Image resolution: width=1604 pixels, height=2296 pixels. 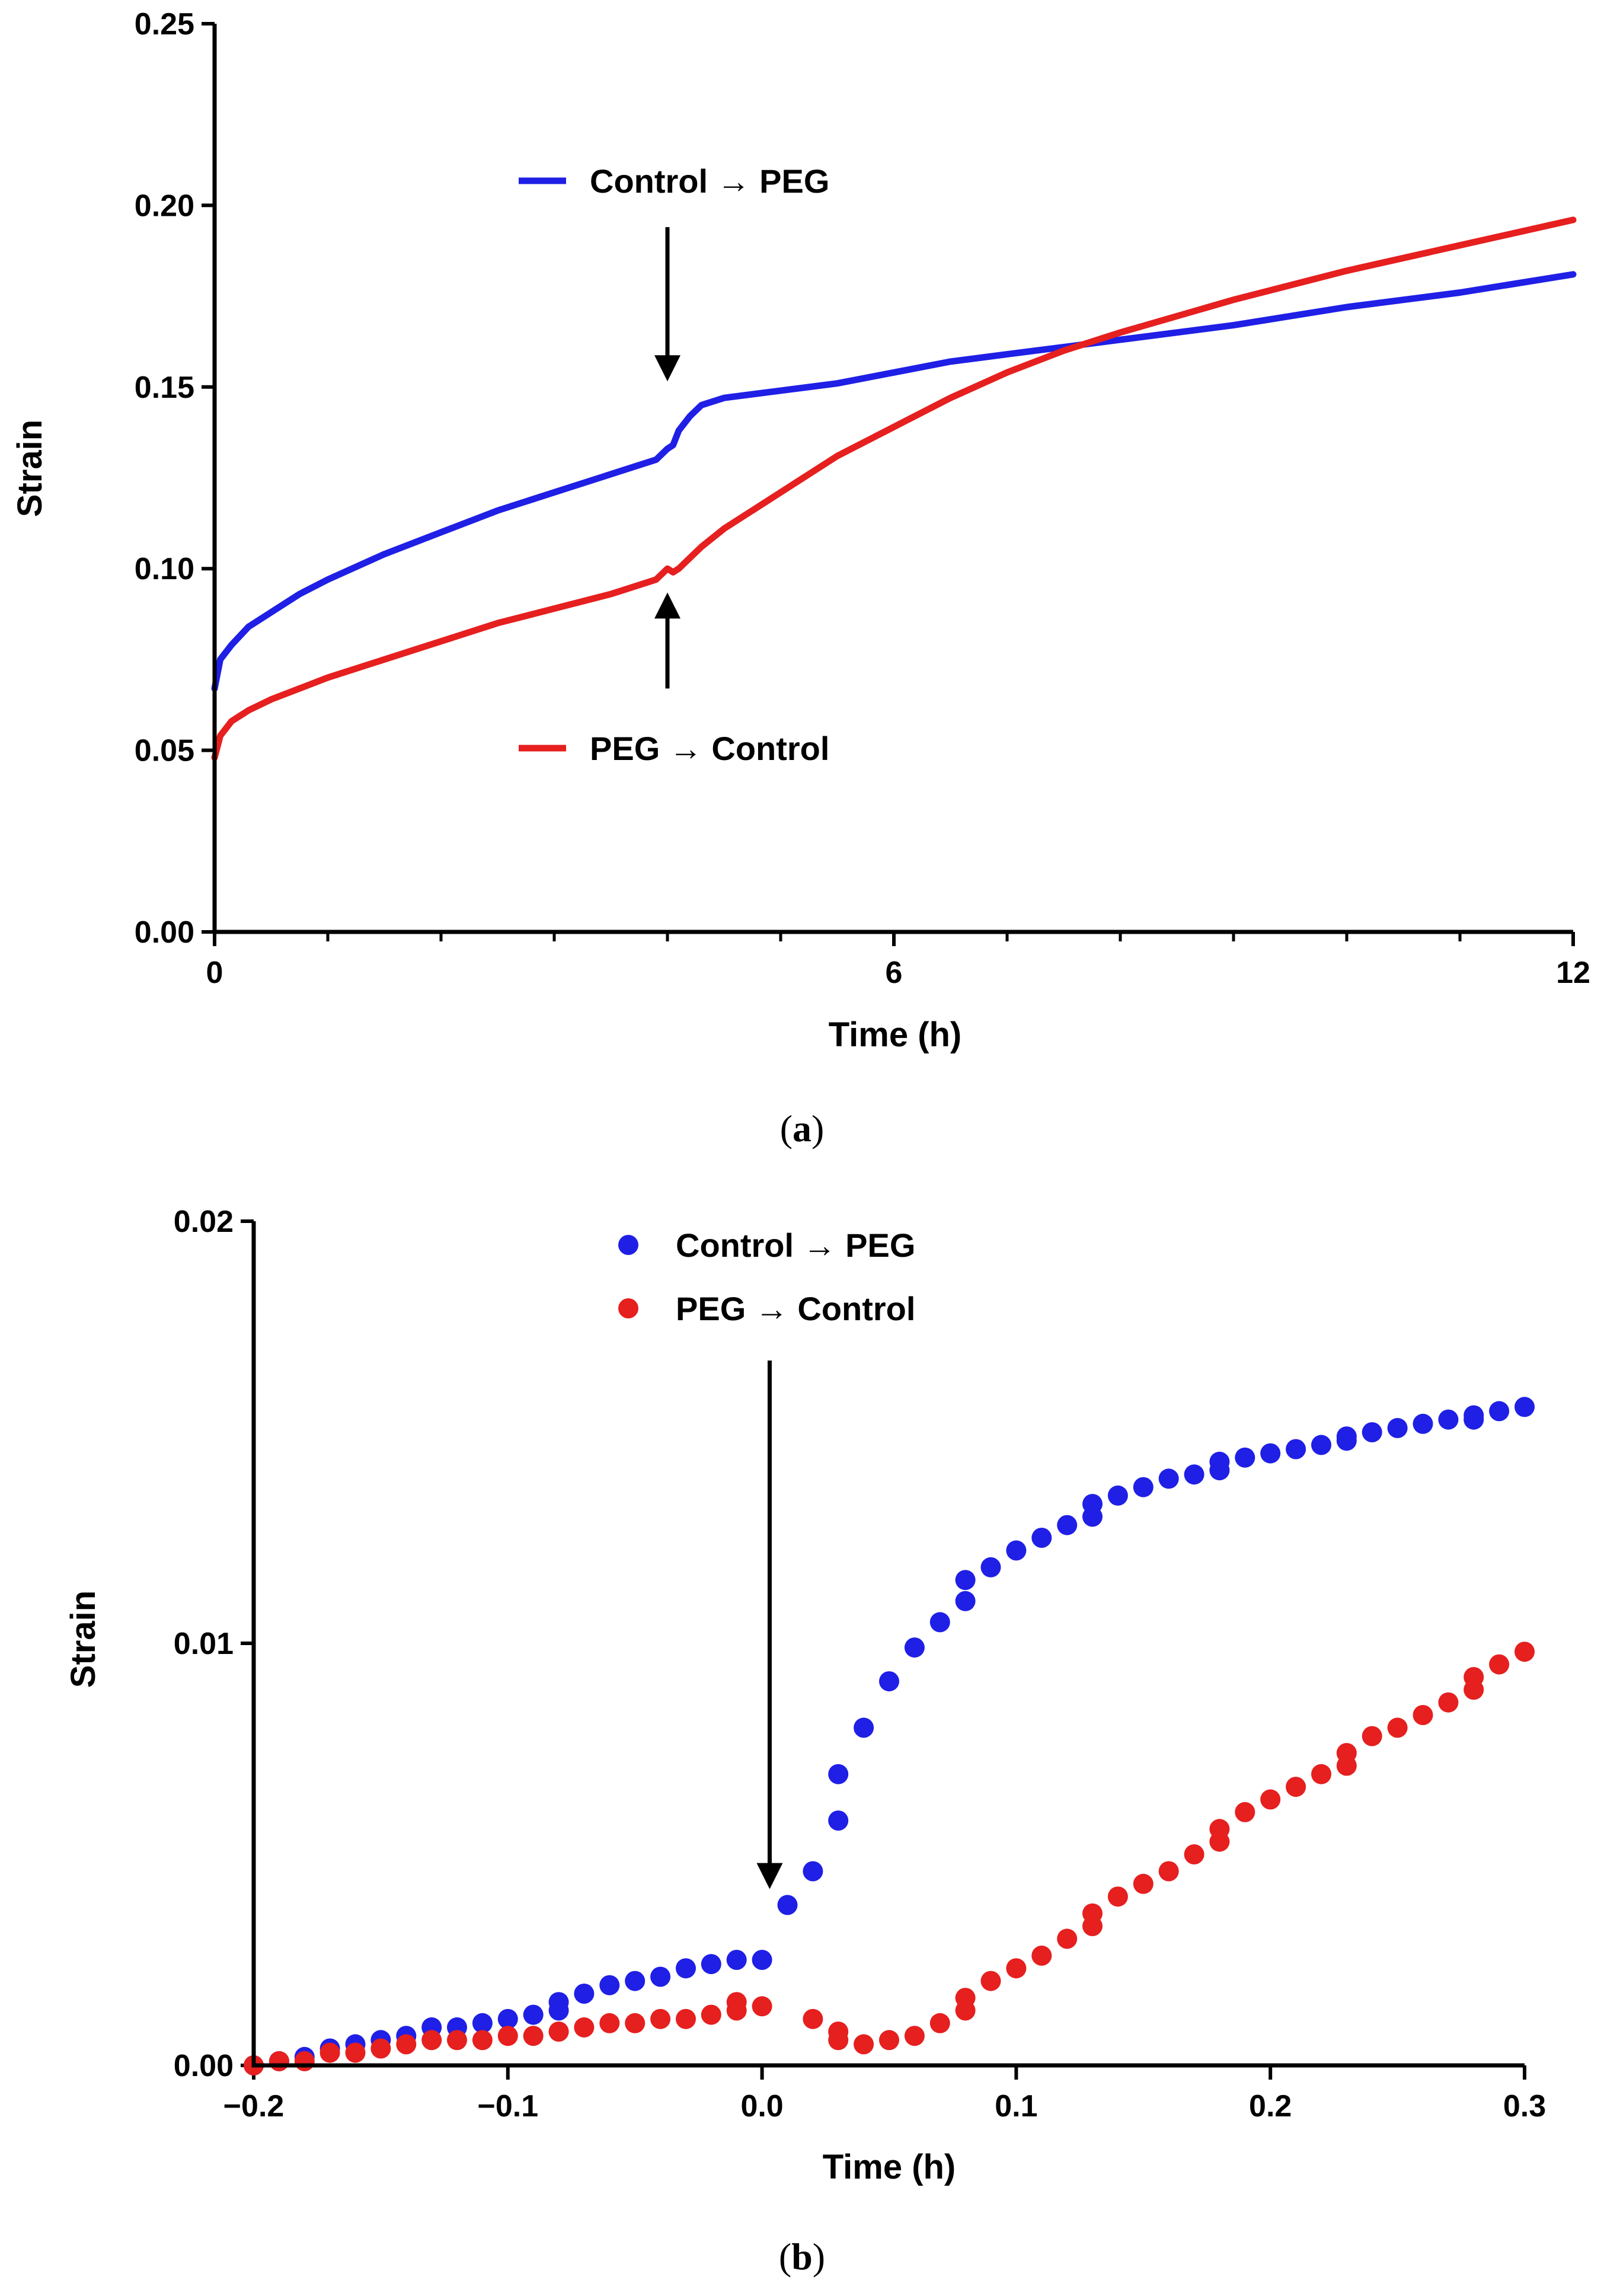 What do you see at coordinates (628, 1245) in the screenshot?
I see `panel-b-legend-swatch-control-to-peg` at bounding box center [628, 1245].